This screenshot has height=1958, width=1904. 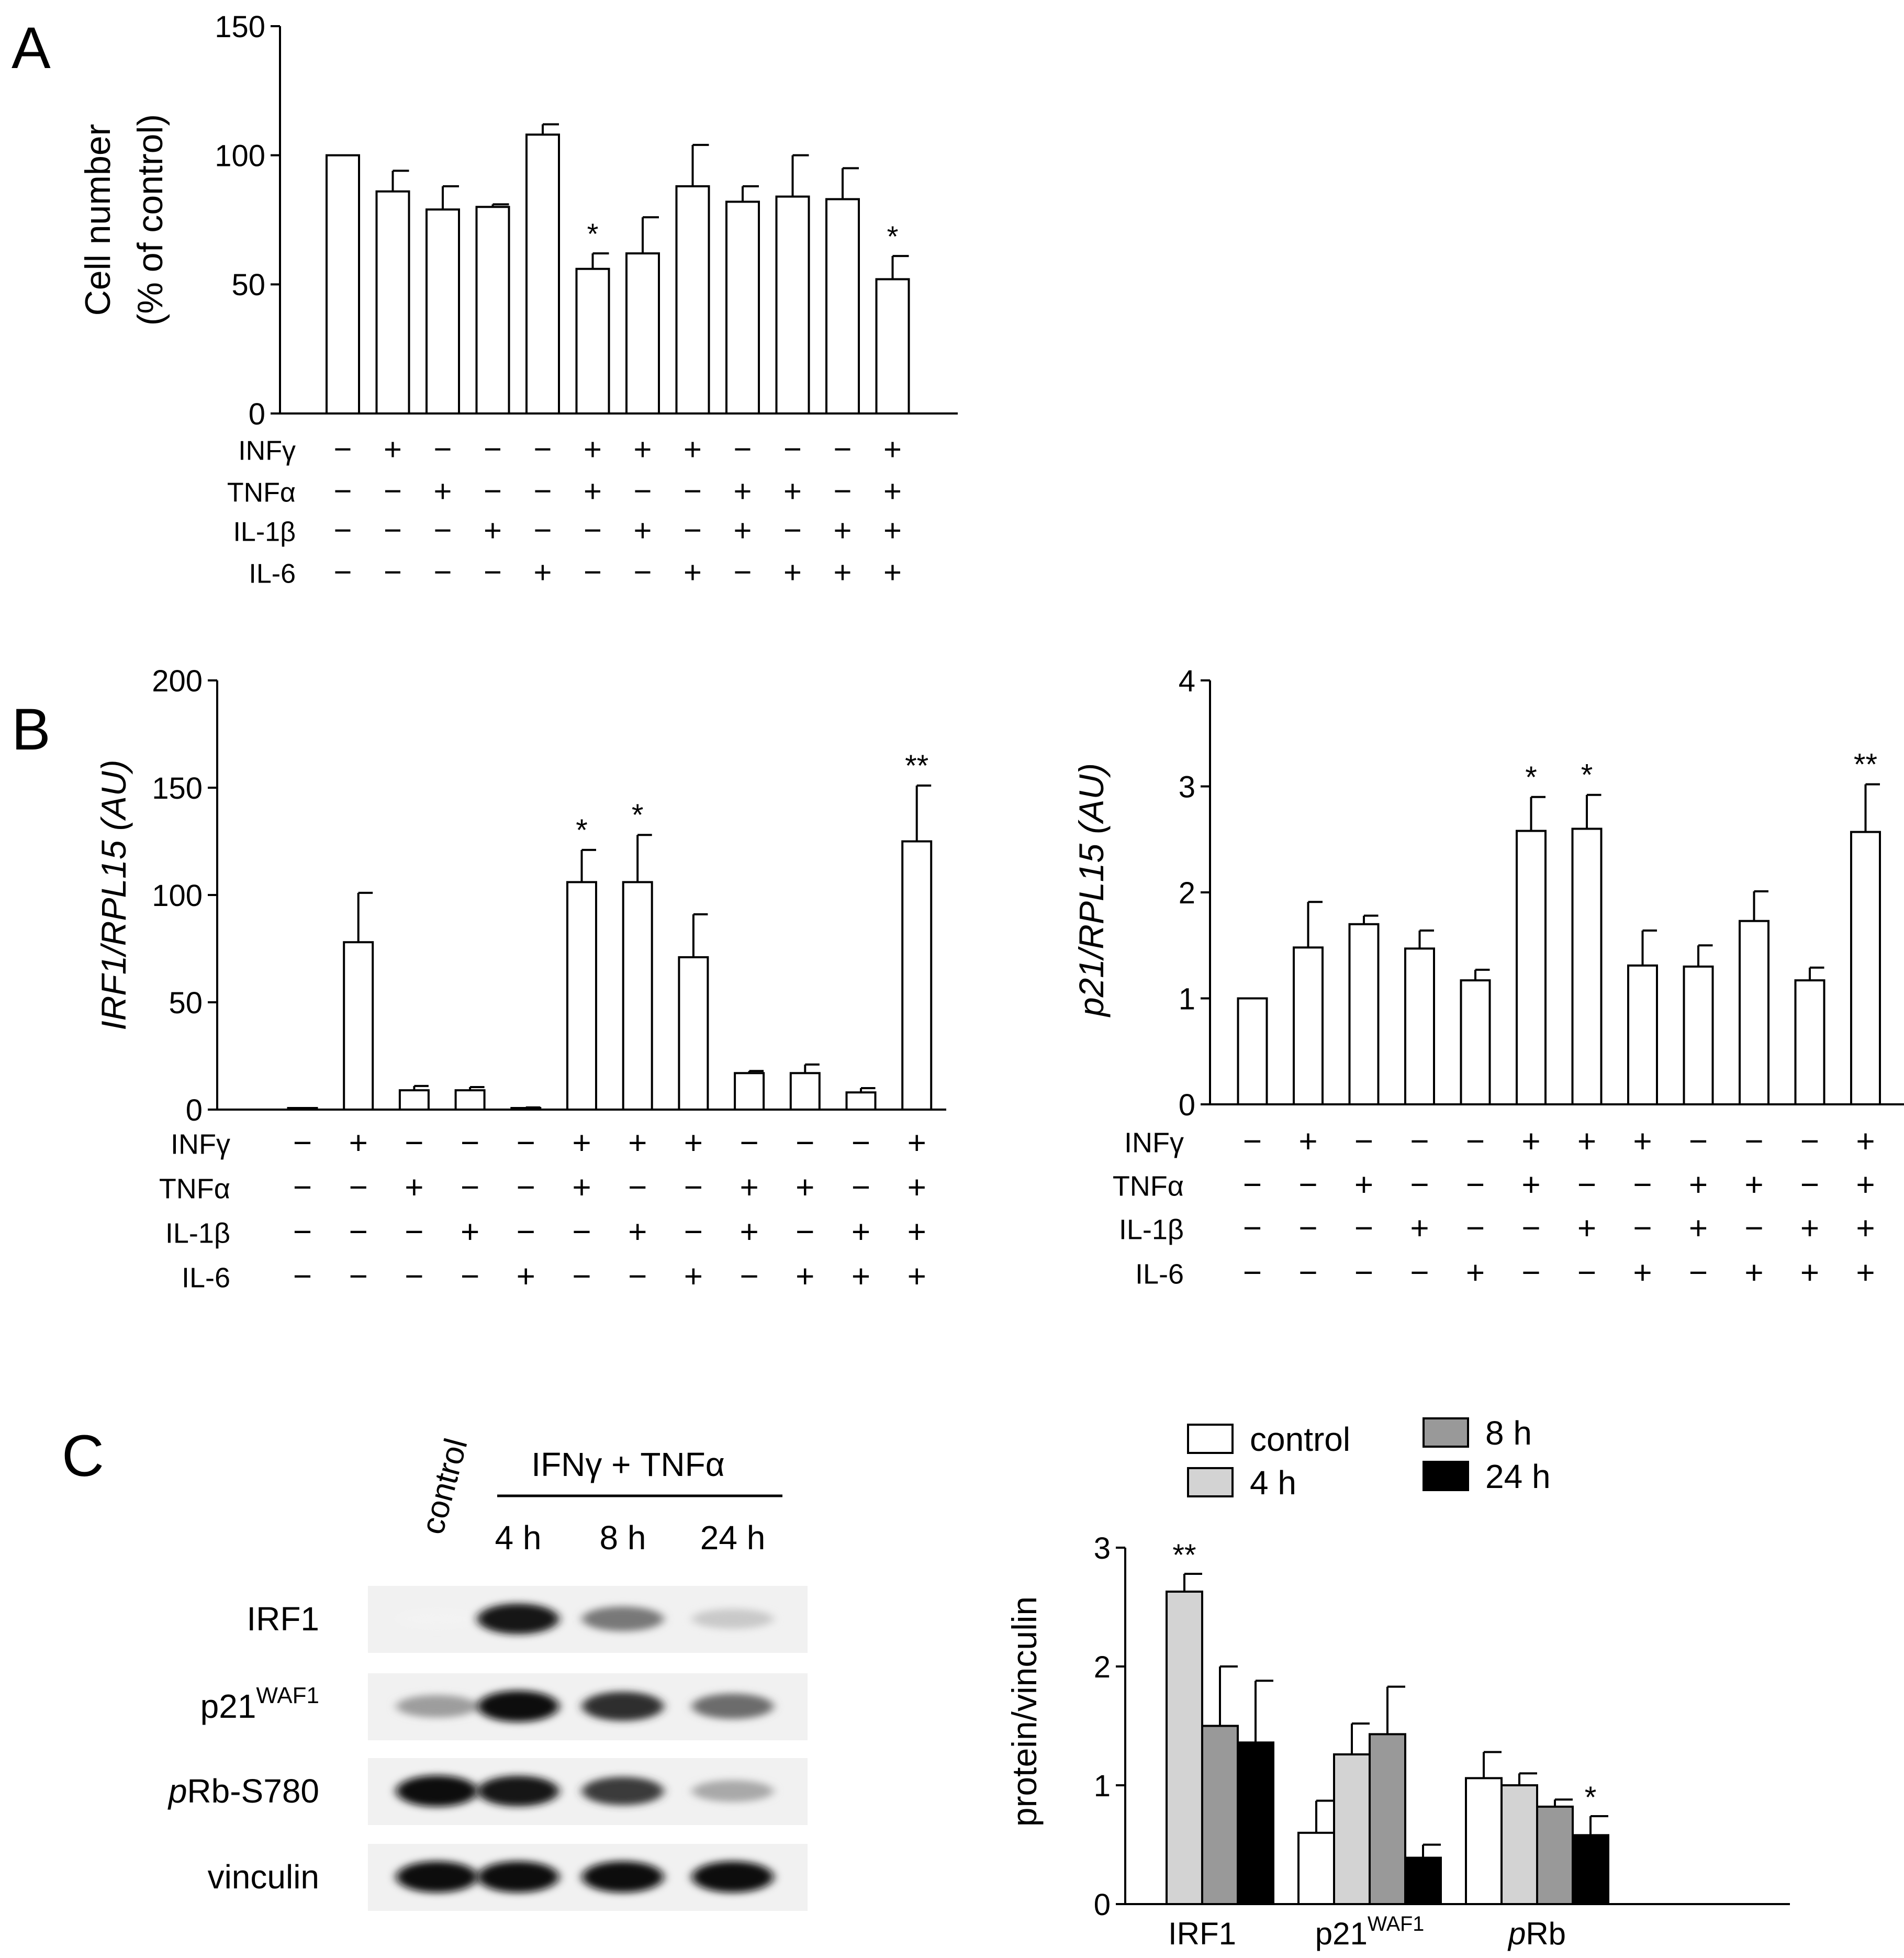 I want to click on x-category-label: p21WAF1, so click(x=1370, y=1931).